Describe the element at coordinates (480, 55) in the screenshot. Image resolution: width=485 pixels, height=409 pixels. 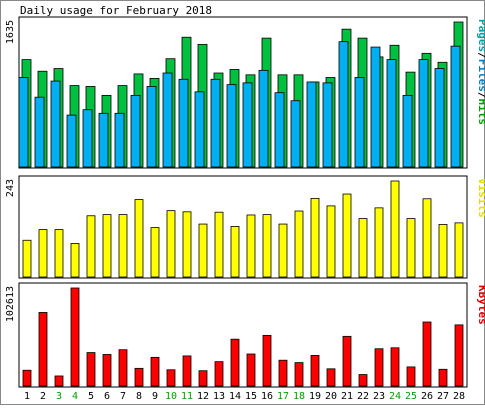
I see `y-series-label-part: /` at that location.